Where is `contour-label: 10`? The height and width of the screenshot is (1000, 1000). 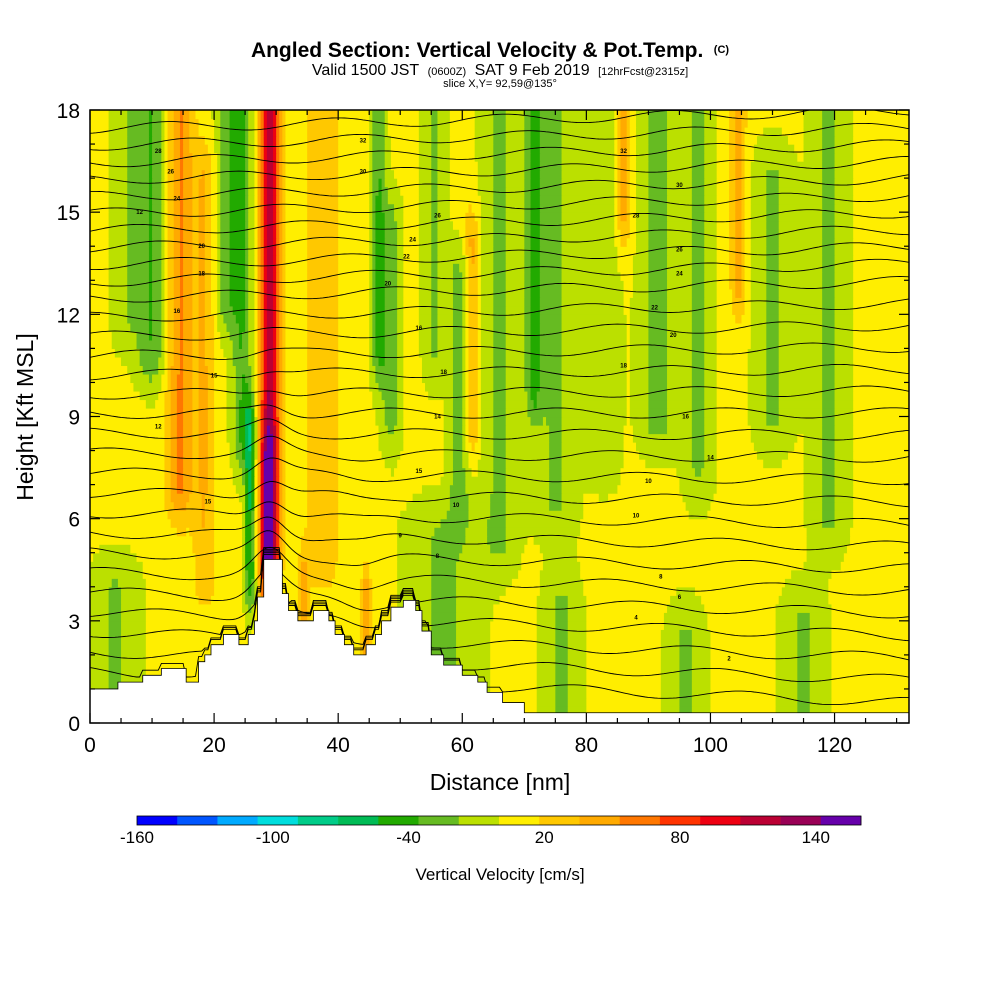
contour-label: 10 is located at coordinates (648, 482).